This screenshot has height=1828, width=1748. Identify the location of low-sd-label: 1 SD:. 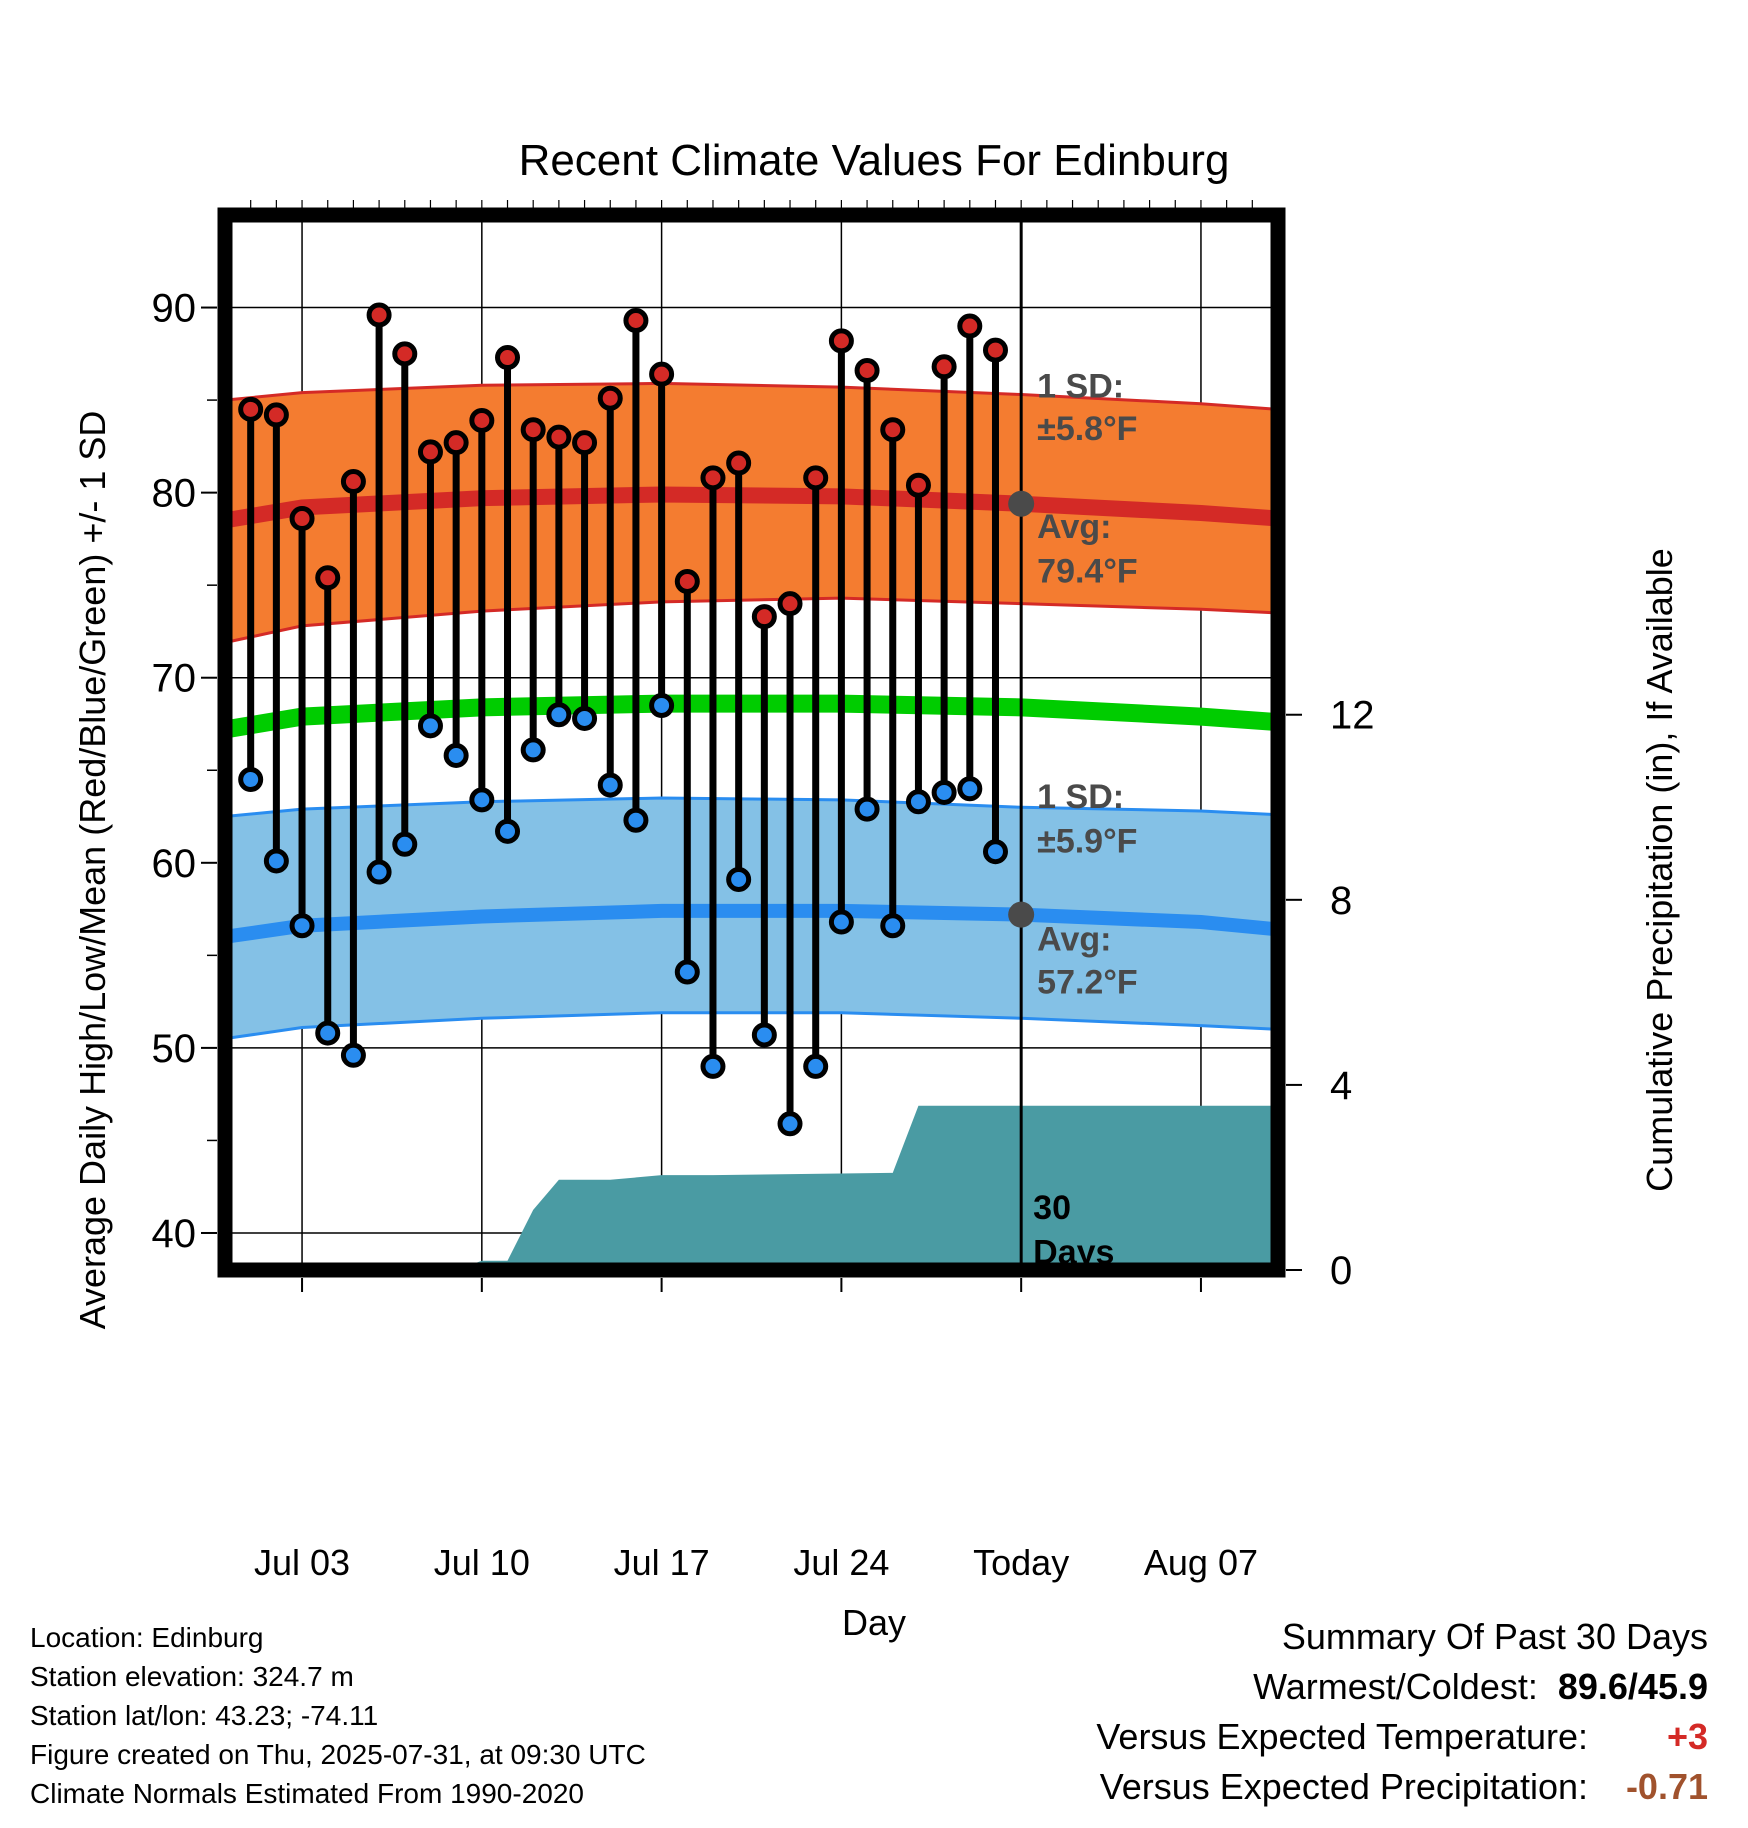
(1080, 797).